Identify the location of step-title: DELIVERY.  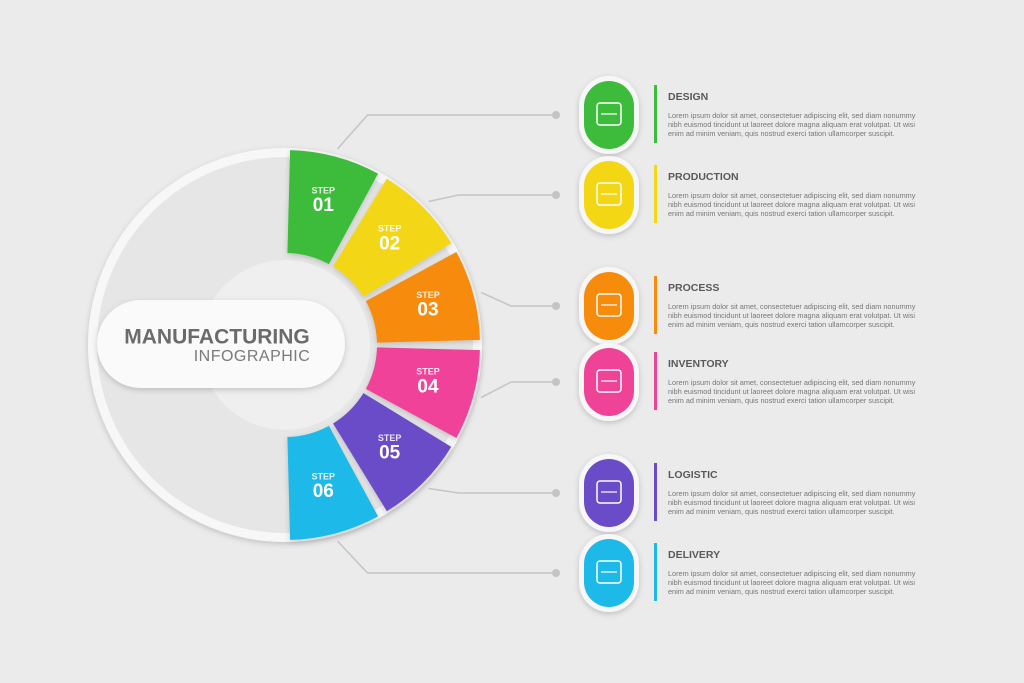
(694, 555).